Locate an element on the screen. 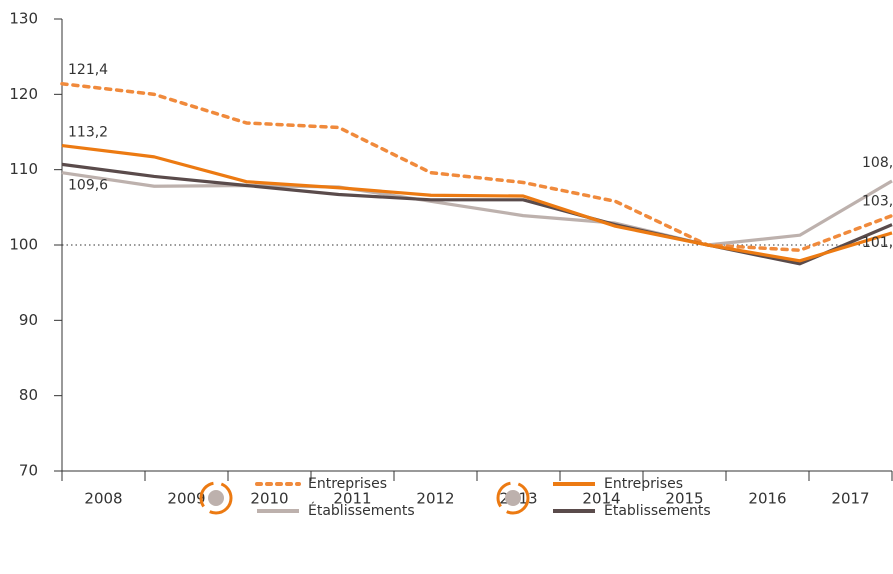 The height and width of the screenshot is (574, 893). y-tick-label: 90 is located at coordinates (28, 320).